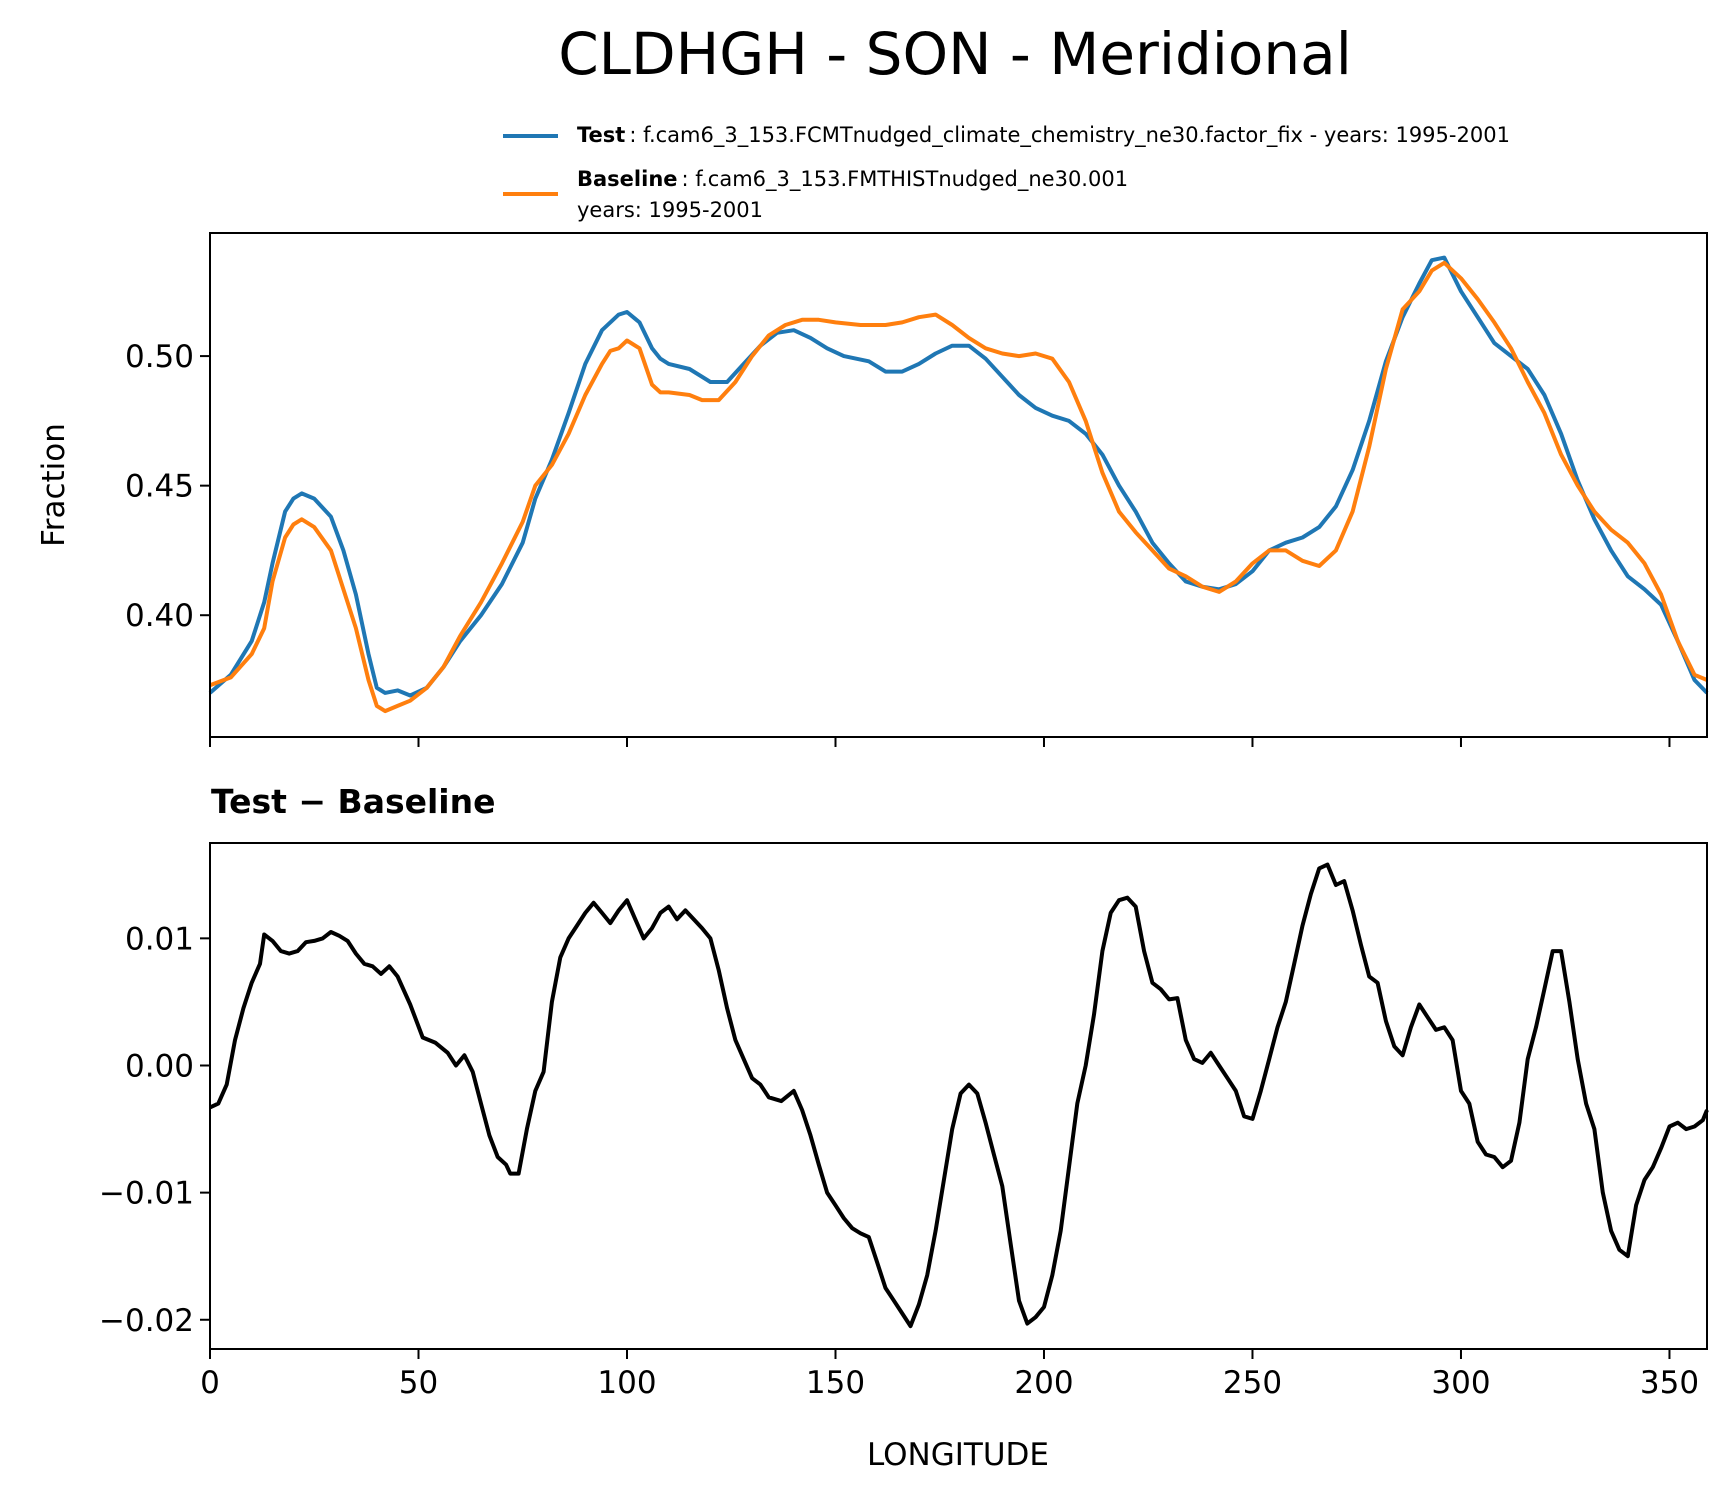 The width and height of the screenshot is (1730, 1496). What do you see at coordinates (955, 54) in the screenshot?
I see `figure-title: CLDHGH - SON - Meridional` at bounding box center [955, 54].